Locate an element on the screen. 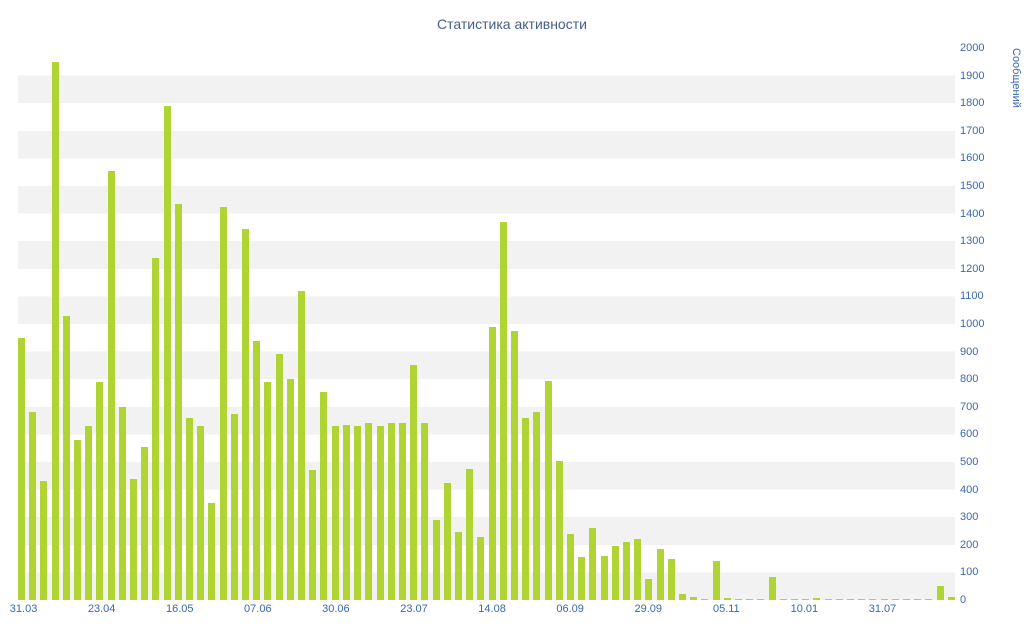  y-axis-tick: 800 is located at coordinates (969, 379).